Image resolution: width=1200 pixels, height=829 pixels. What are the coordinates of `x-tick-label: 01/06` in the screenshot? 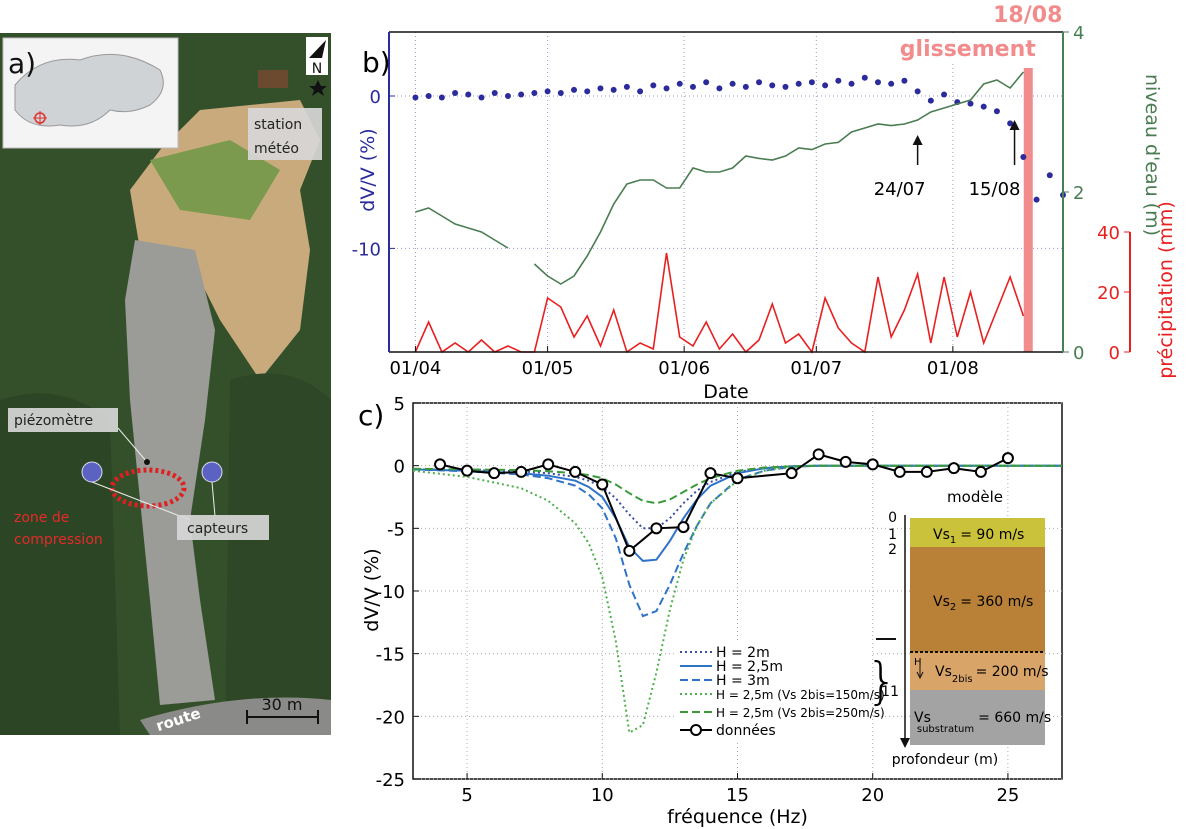 It's located at (684, 368).